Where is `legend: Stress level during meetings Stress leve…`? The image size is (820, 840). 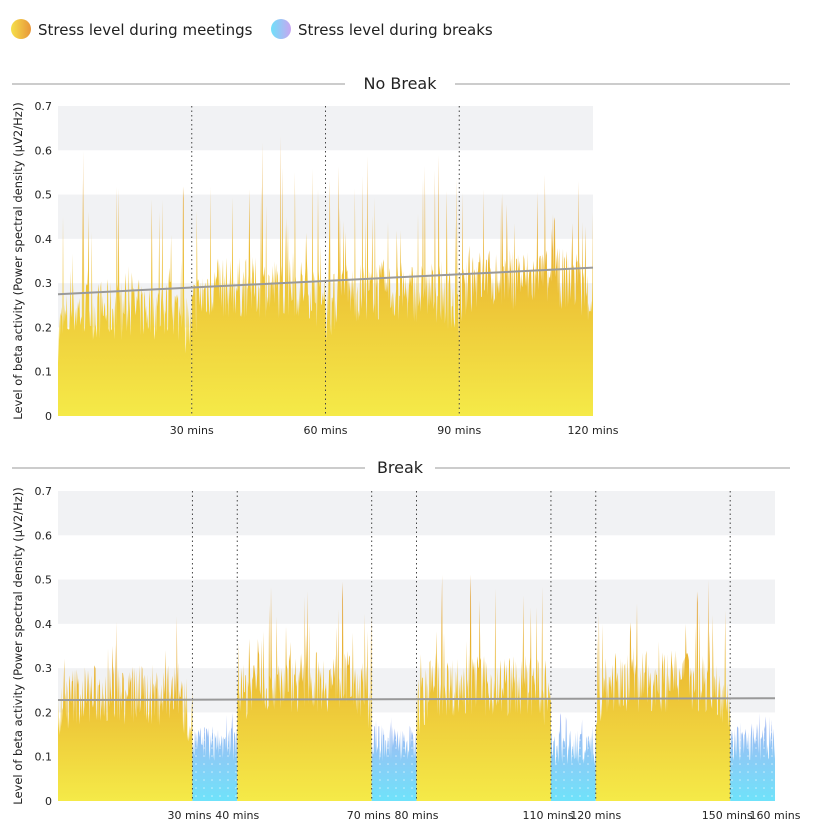
legend: Stress level during meetings Stress leve… is located at coordinates (252, 29).